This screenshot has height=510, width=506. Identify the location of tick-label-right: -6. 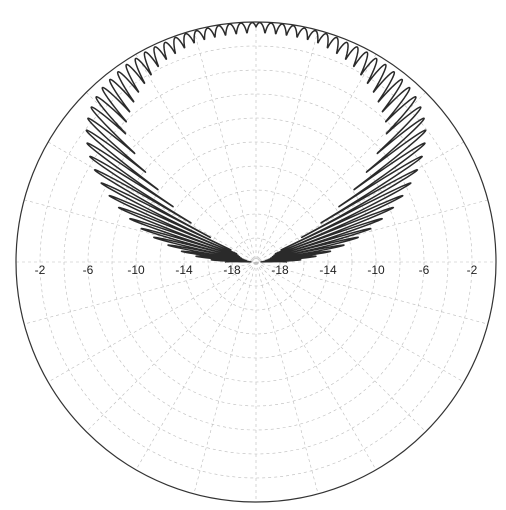
(424, 270).